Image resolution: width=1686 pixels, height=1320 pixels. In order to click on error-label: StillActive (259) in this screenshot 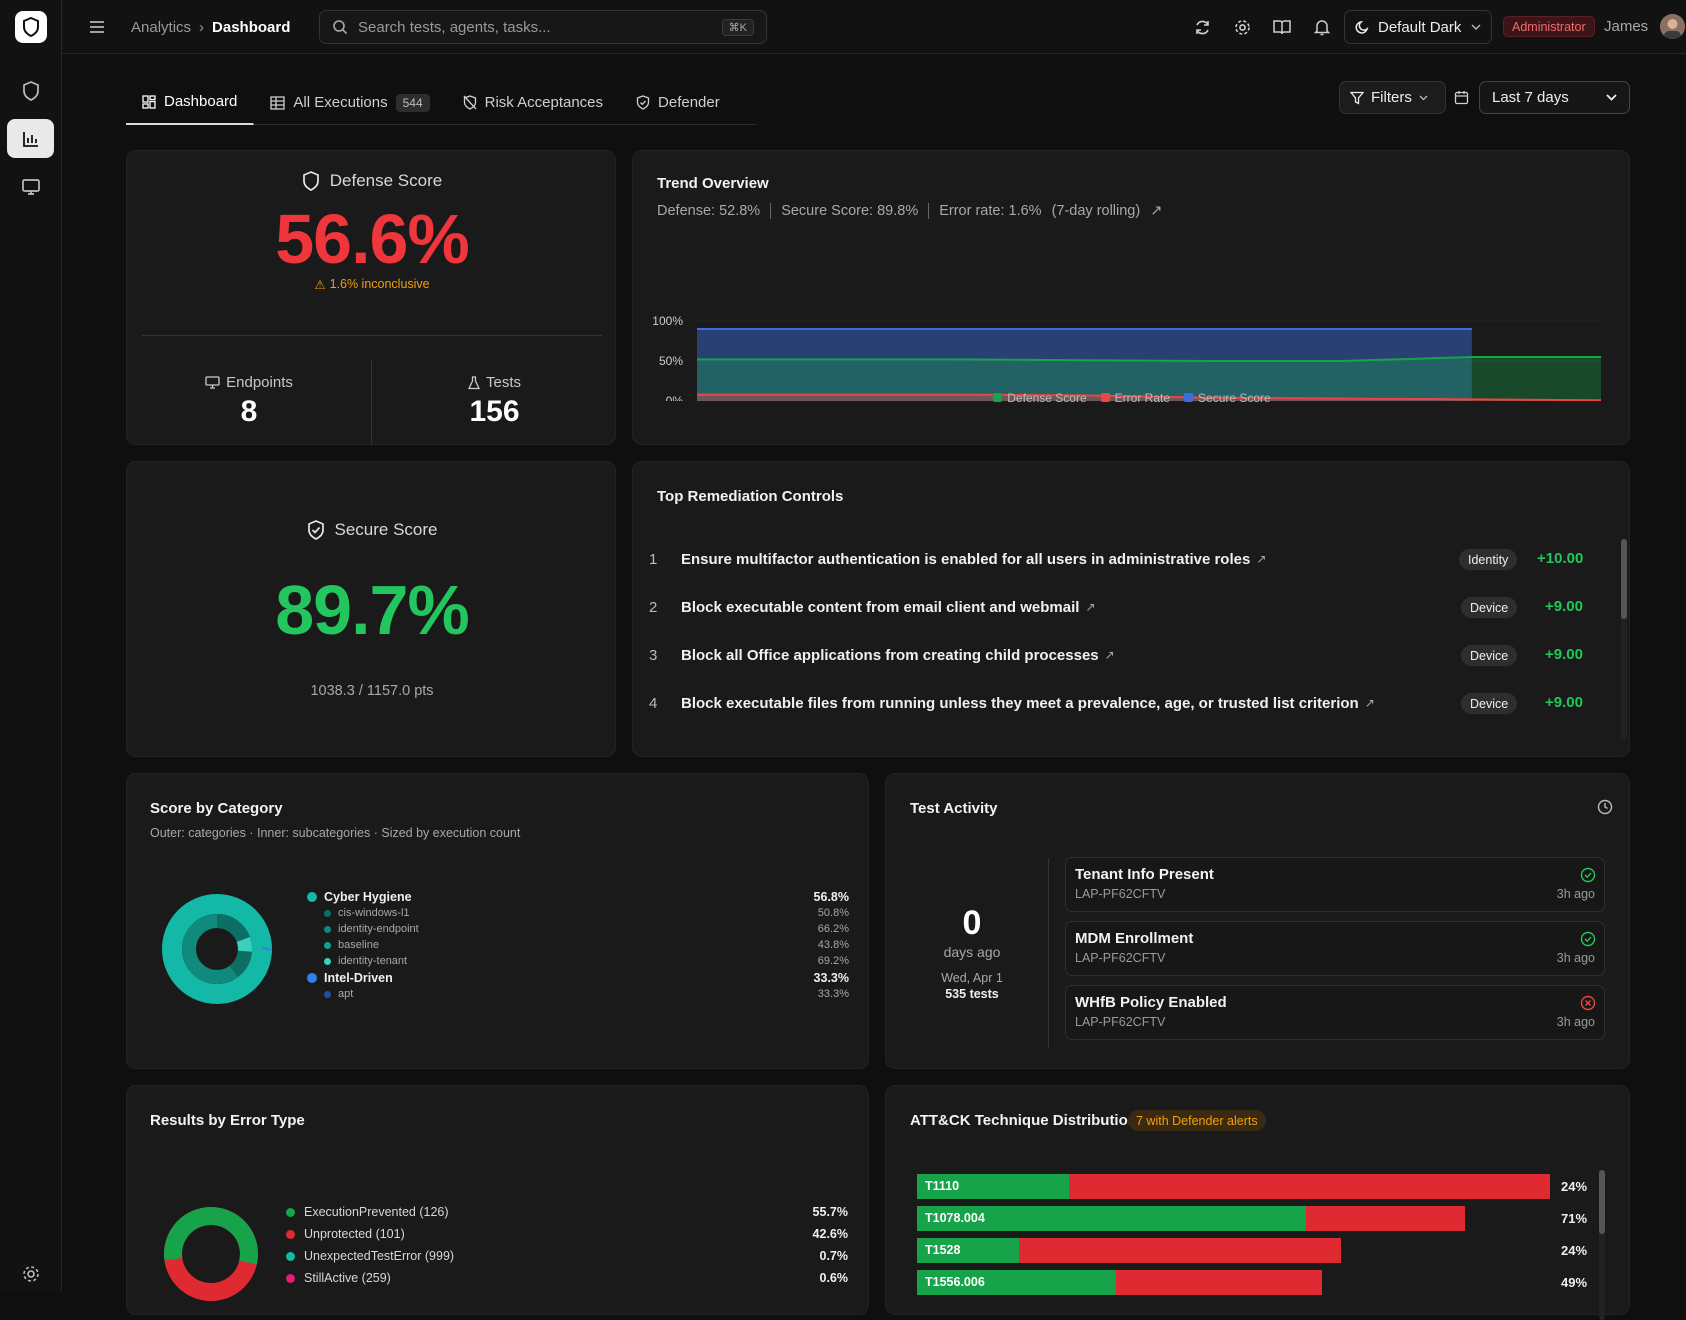, I will do `click(347, 1278)`.